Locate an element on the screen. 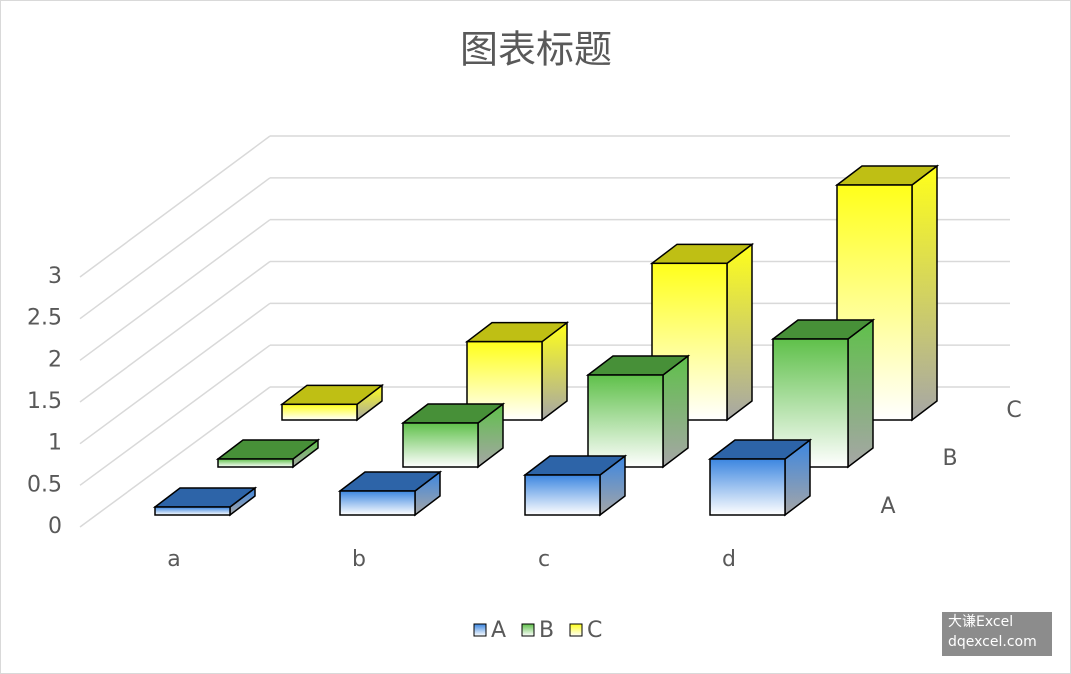 The width and height of the screenshot is (1071, 674). x-tick-label: a is located at coordinates (173, 559).